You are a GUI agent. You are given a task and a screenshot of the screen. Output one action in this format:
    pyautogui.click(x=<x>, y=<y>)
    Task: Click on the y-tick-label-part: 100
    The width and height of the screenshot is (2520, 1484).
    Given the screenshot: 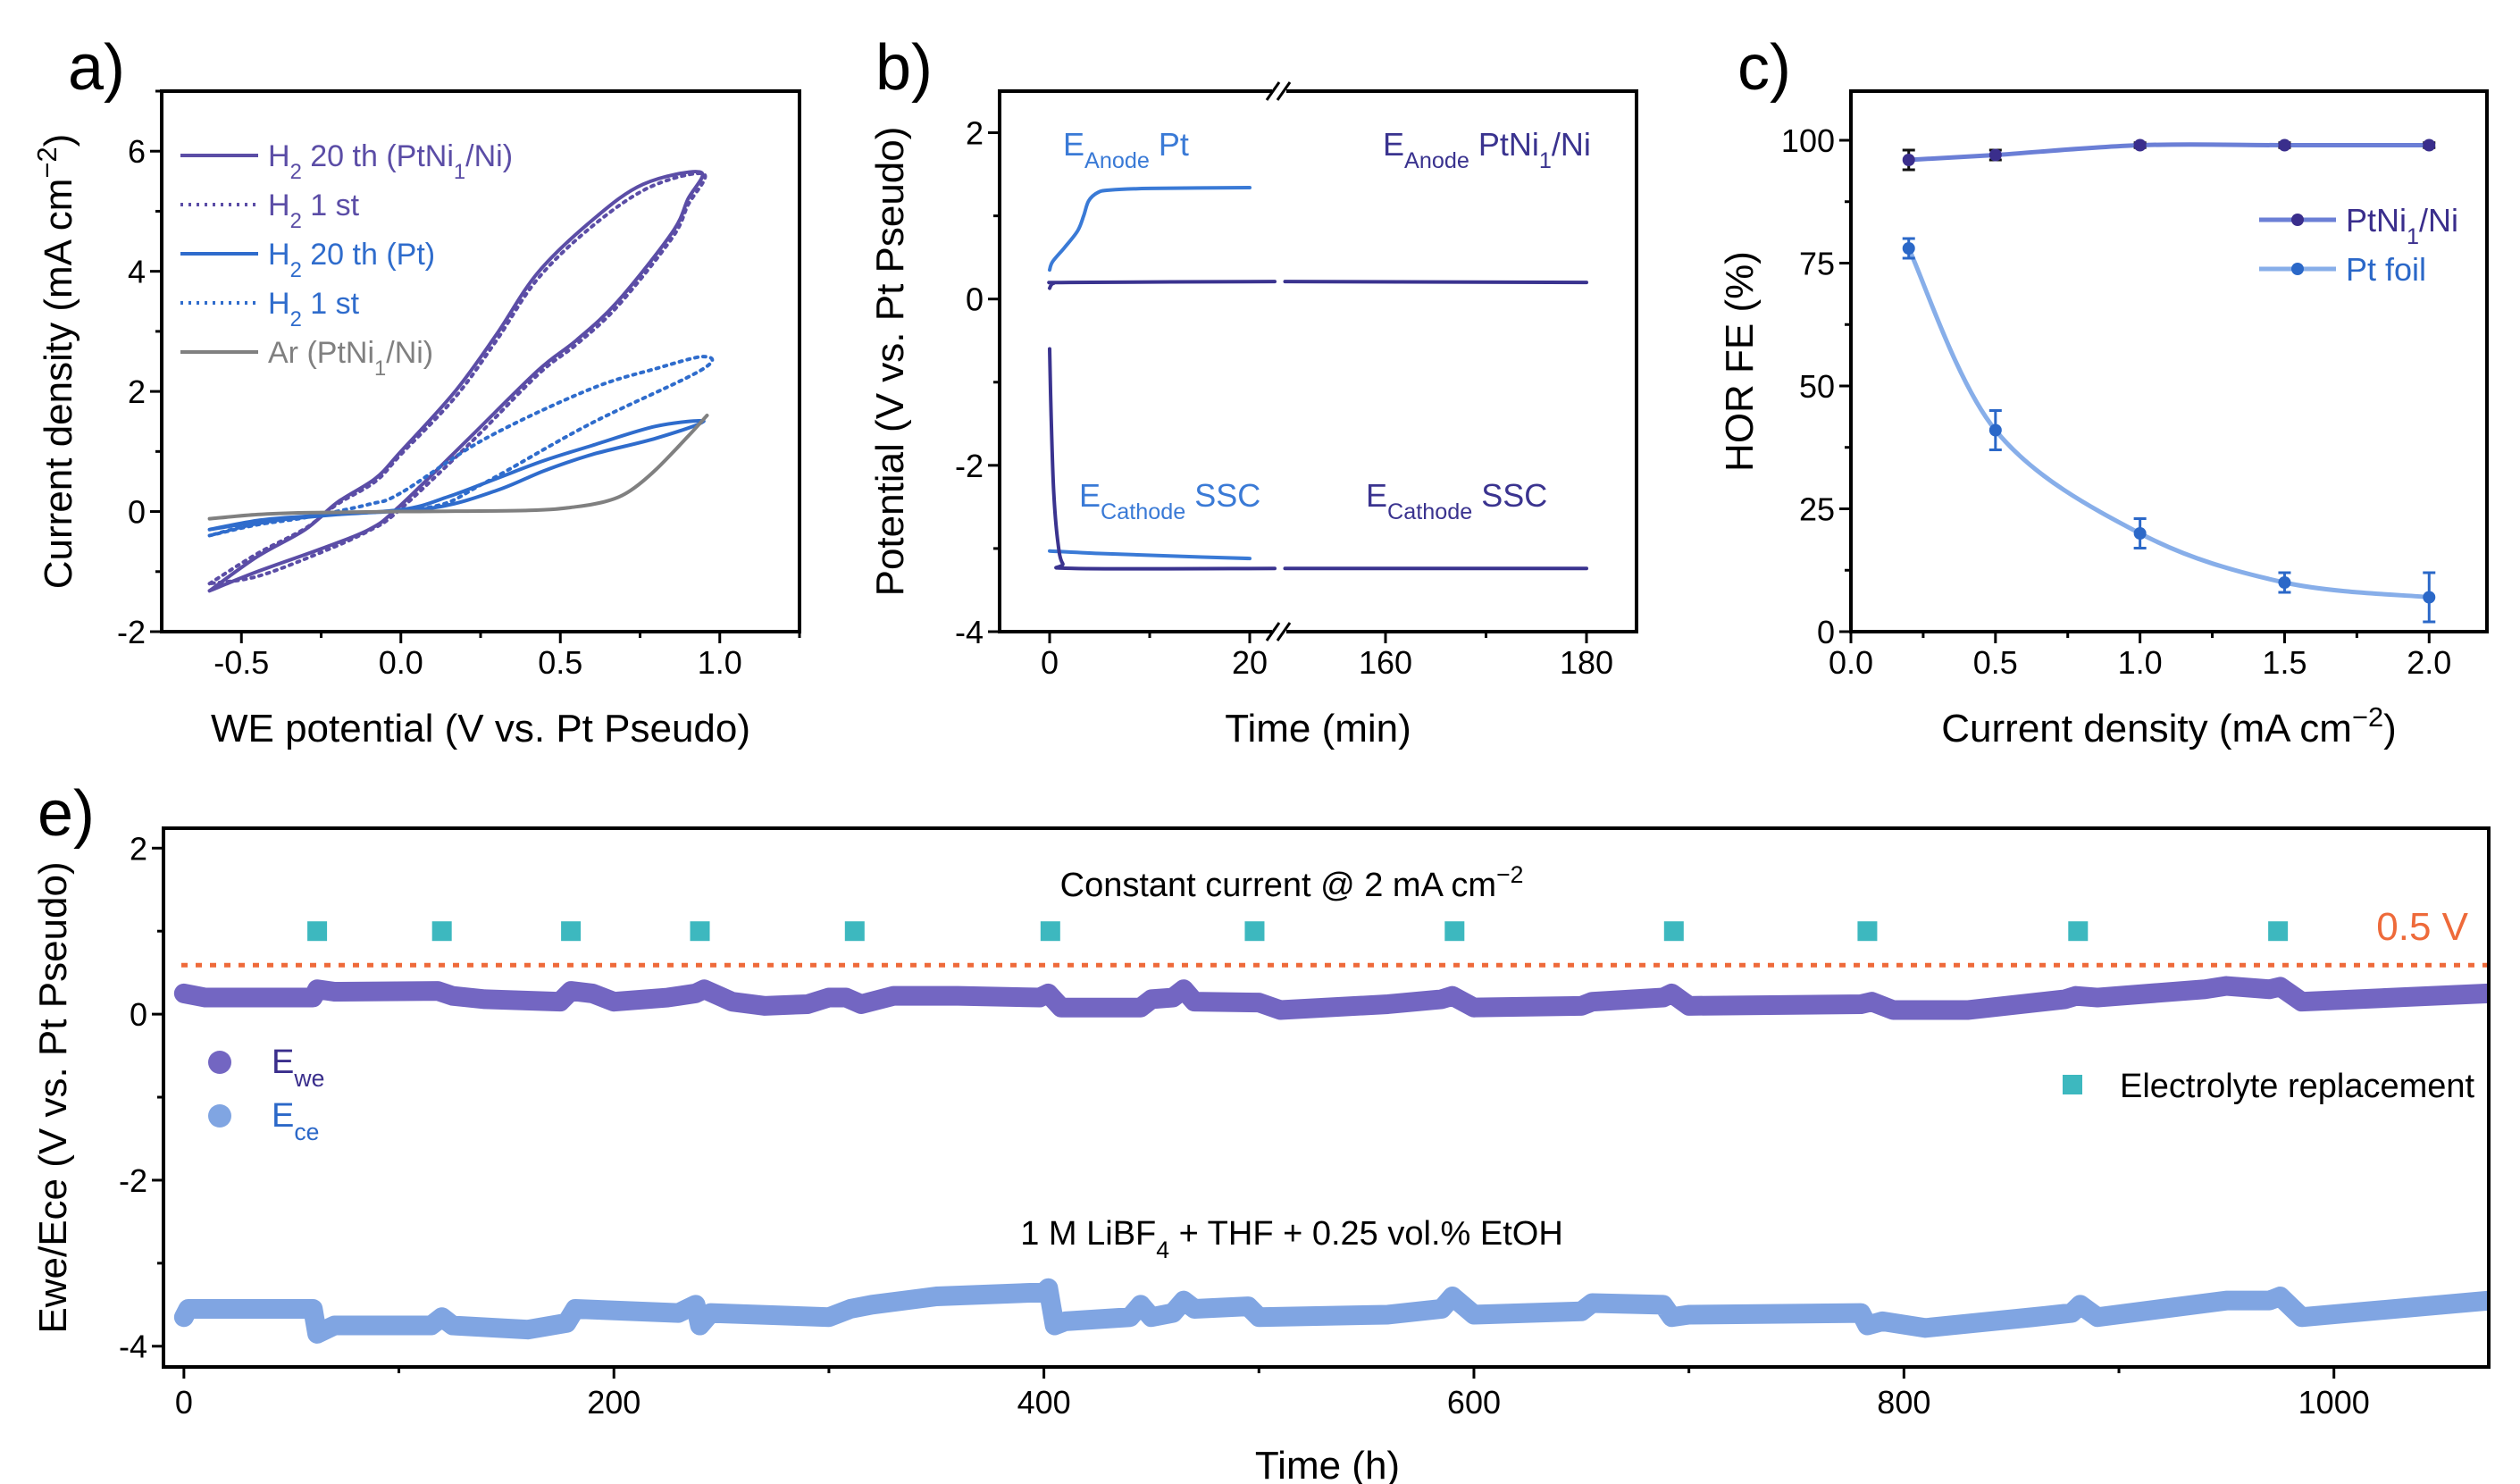 What is the action you would take?
    pyautogui.click(x=1808, y=140)
    